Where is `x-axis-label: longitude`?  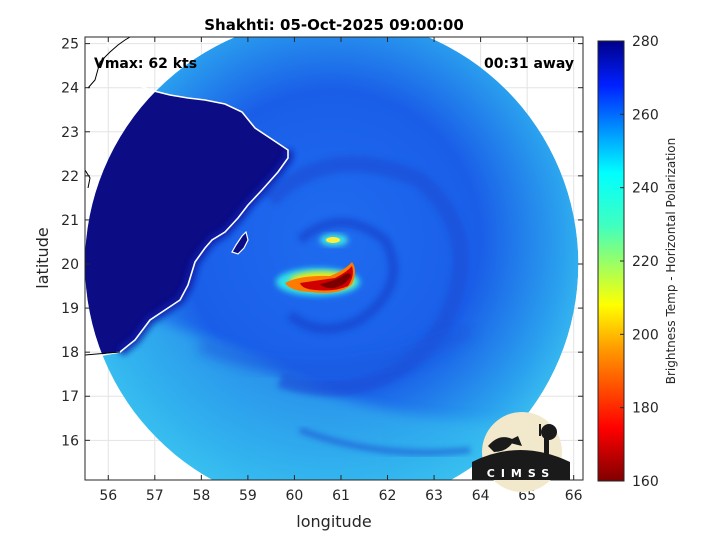
x-axis-label: longitude is located at coordinates (333, 521).